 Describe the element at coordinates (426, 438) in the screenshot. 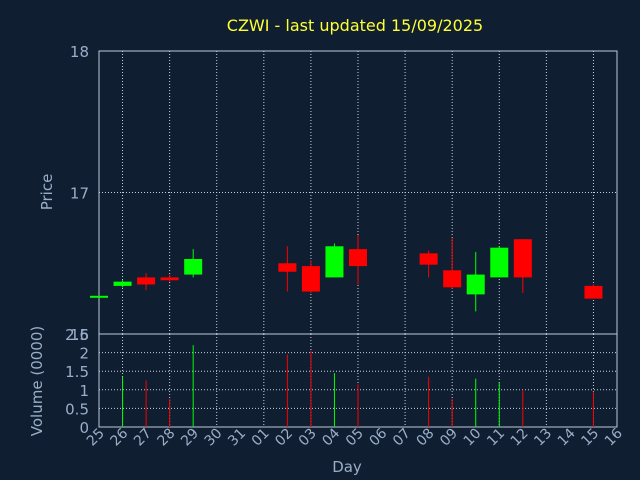

I see `x-tick-label: 08` at that location.